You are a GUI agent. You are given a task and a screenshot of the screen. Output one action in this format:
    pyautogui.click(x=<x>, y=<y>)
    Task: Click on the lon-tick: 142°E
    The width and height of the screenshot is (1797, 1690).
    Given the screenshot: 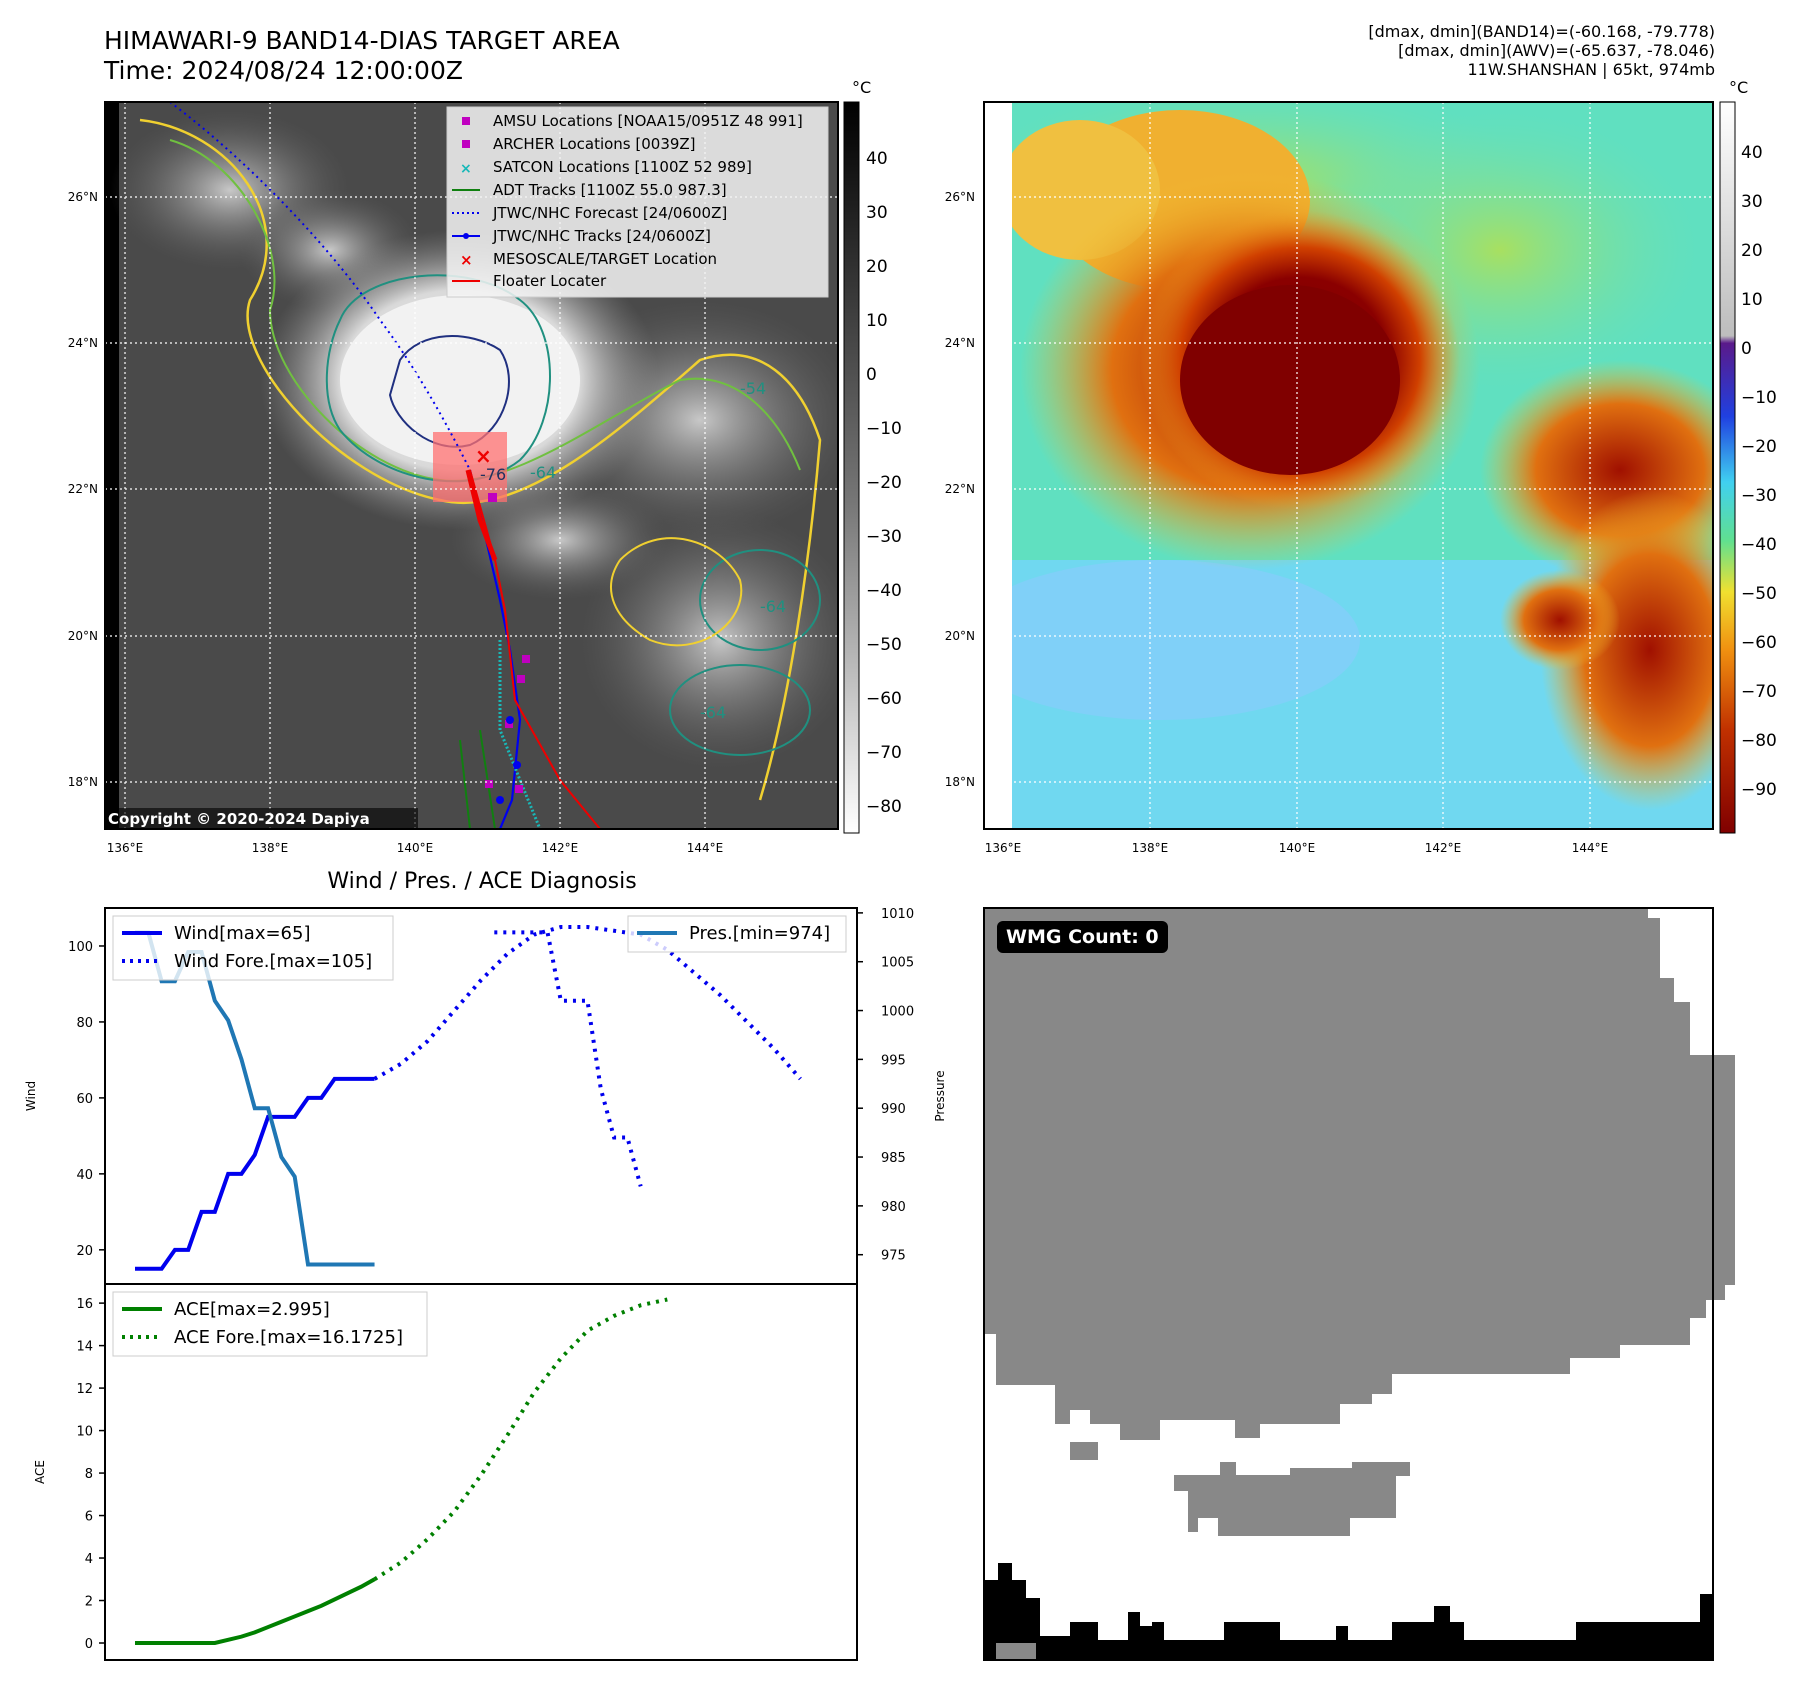 What is the action you would take?
    pyautogui.click(x=560, y=848)
    